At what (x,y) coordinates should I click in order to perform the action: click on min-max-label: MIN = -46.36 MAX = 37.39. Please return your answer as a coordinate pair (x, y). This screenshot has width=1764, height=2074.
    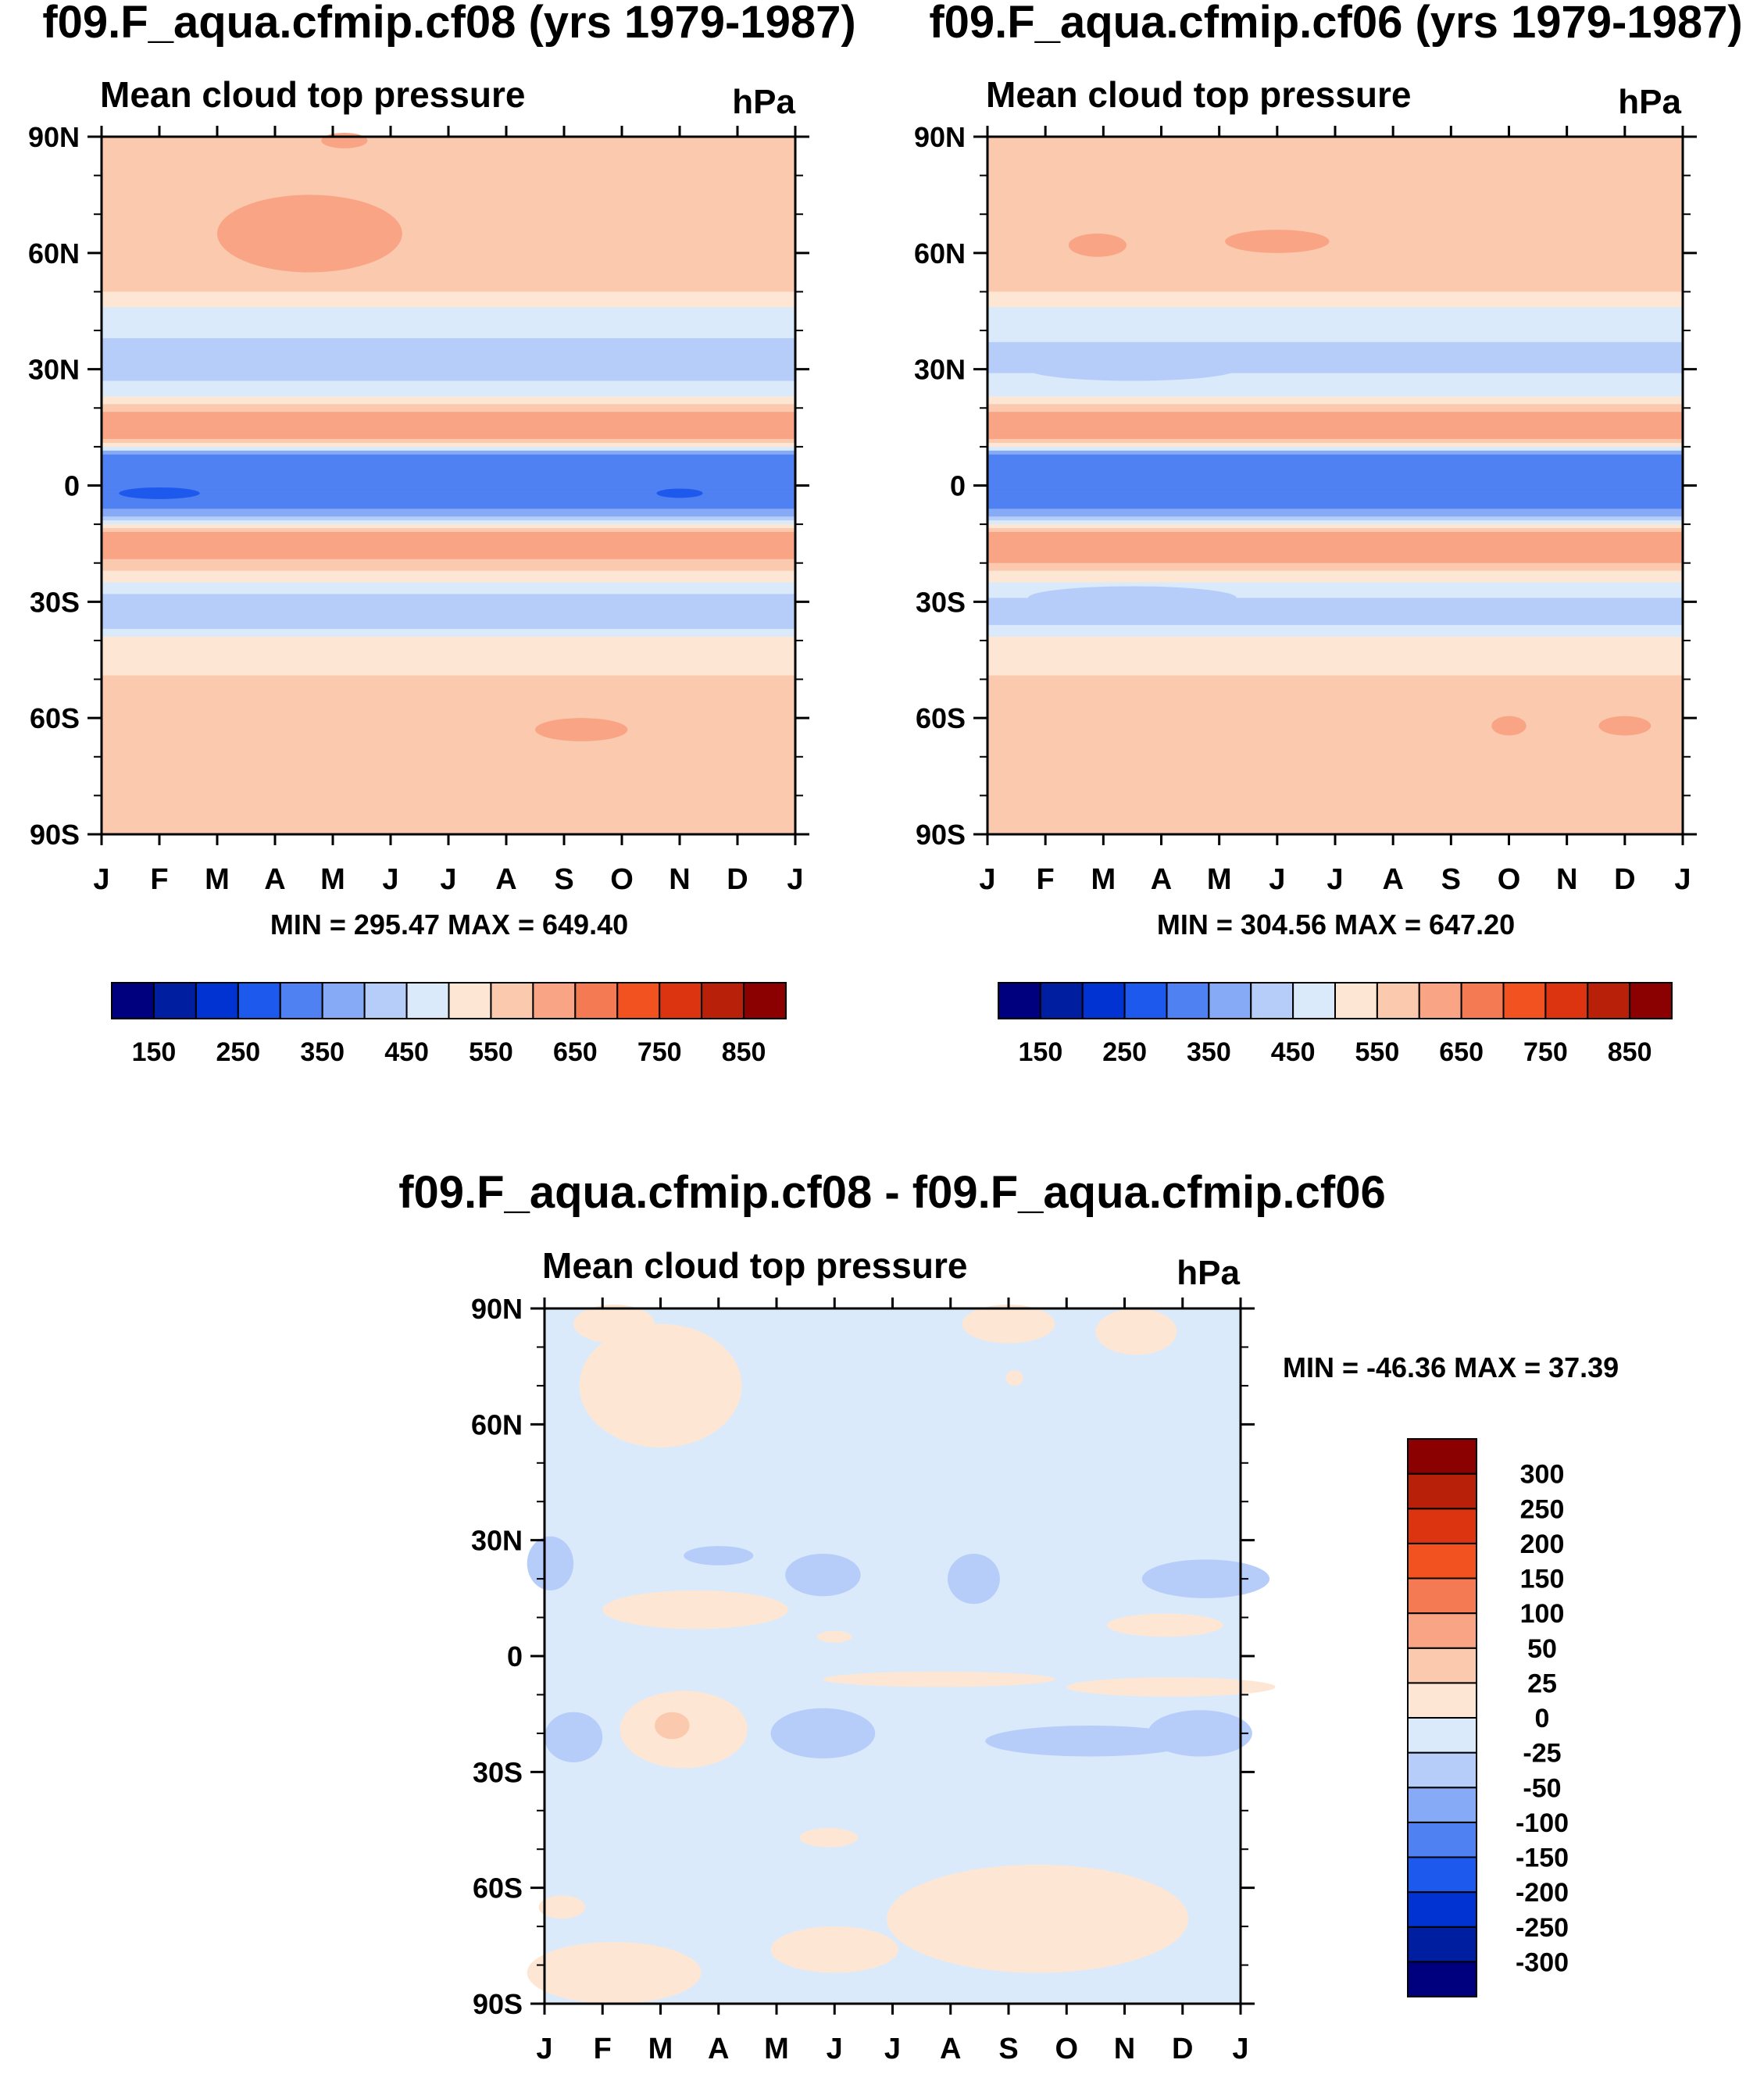
    Looking at the image, I should click on (1451, 1367).